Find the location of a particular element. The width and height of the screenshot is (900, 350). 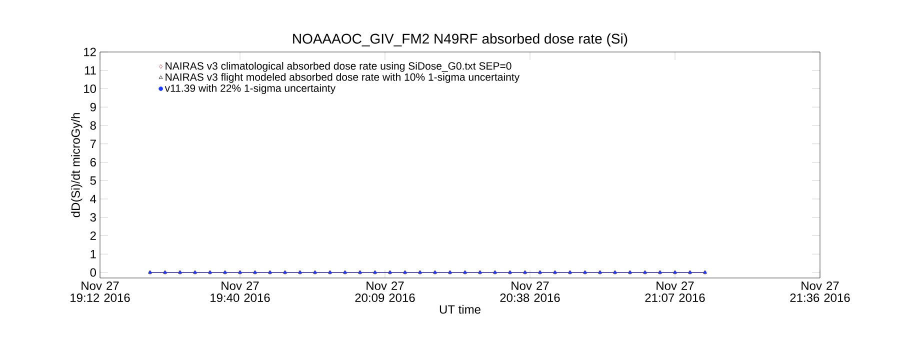

x-tick-label: Nov 27 19:12 2016 is located at coordinates (100, 292).